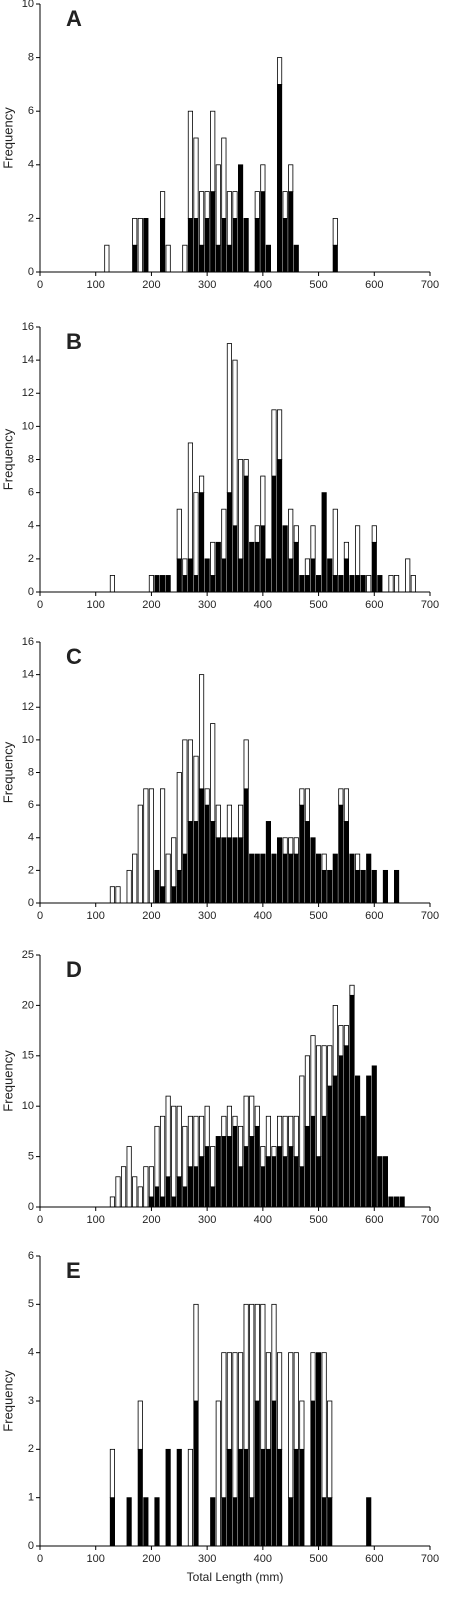 Image resolution: width=456 pixels, height=1614 pixels. I want to click on x-tick-label: 0, so click(40, 605).